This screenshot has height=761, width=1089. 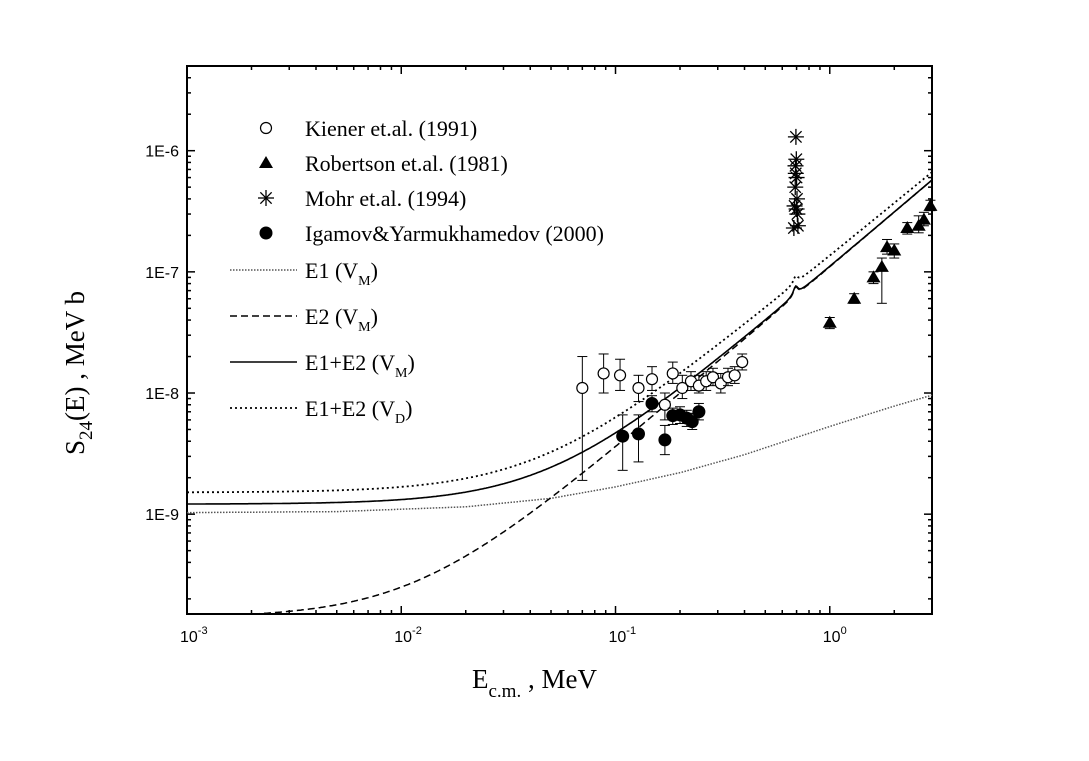 What do you see at coordinates (623, 635) in the screenshot?
I see `x-tick-label: 10⁻¹` at bounding box center [623, 635].